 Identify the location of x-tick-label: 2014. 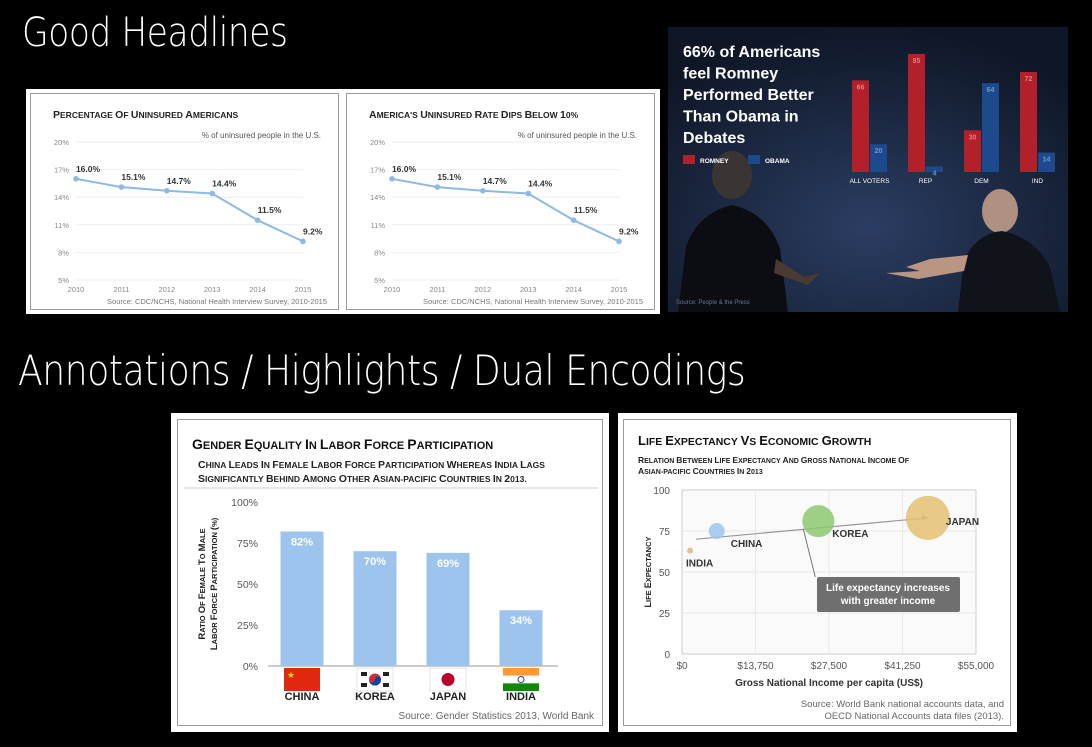
(257, 289).